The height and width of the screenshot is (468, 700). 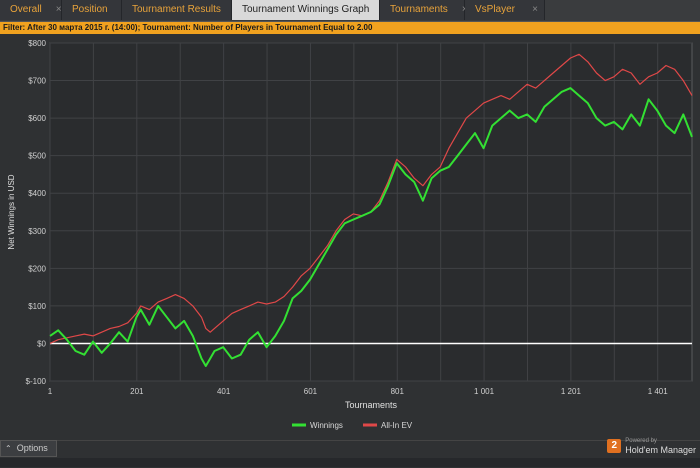 What do you see at coordinates (571, 391) in the screenshot?
I see `x-tick-label: 1 201` at bounding box center [571, 391].